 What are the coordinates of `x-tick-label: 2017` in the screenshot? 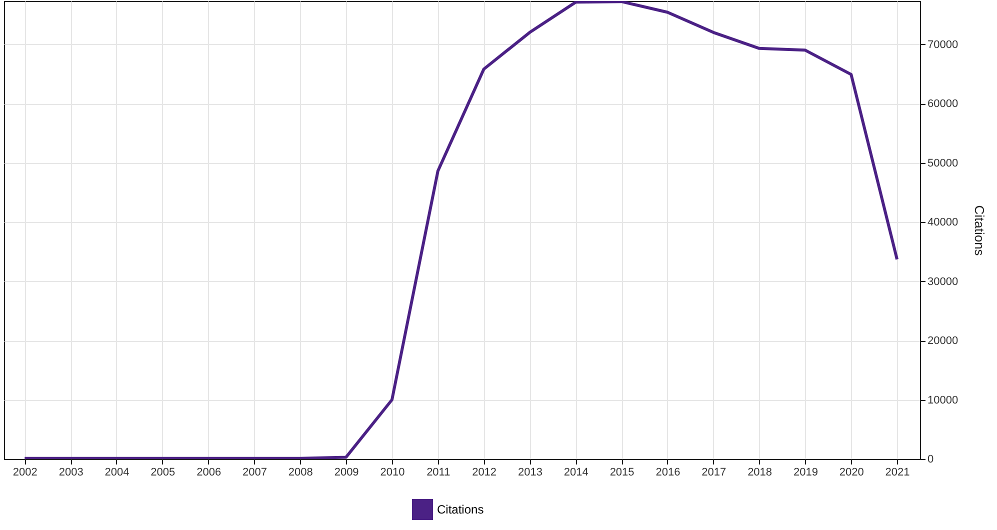 It's located at (714, 472).